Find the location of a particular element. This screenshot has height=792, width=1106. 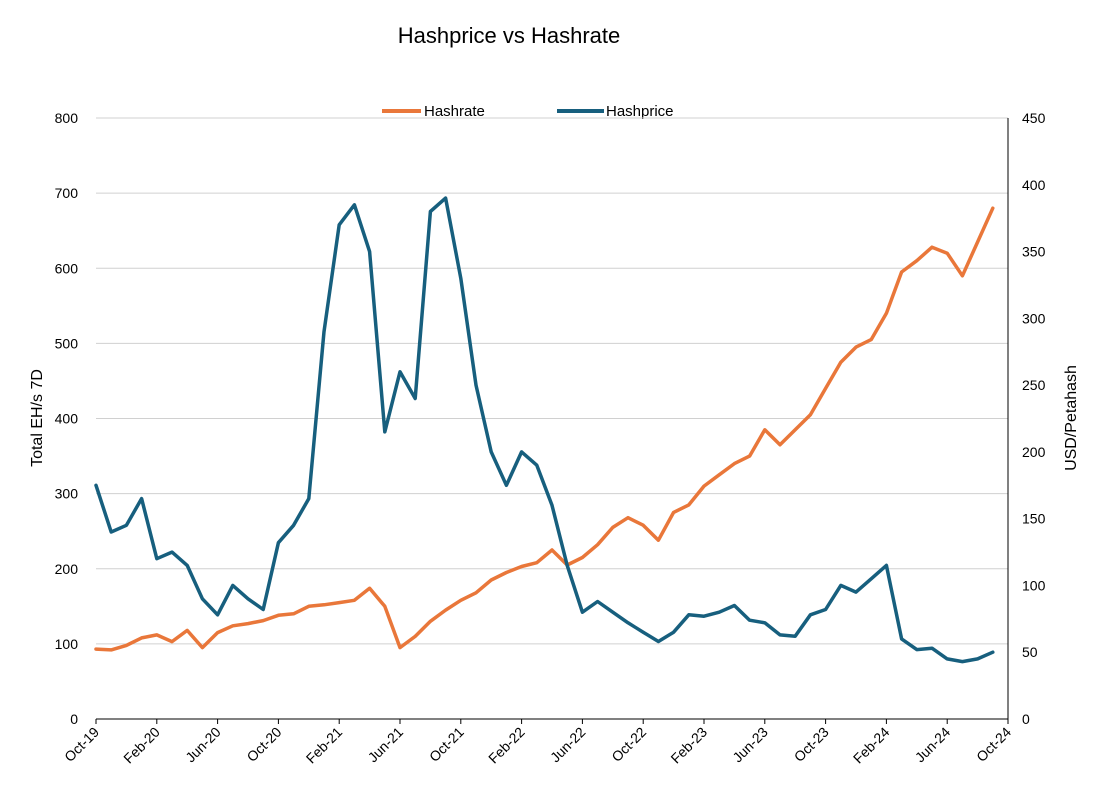

legend: Hashrate Hashprice is located at coordinates (528, 111).